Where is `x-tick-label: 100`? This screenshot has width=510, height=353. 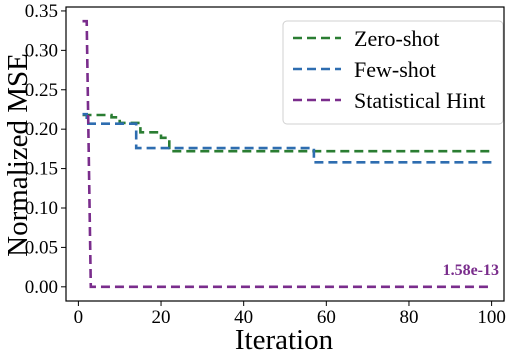 x-tick-label: 100 is located at coordinates (491, 317).